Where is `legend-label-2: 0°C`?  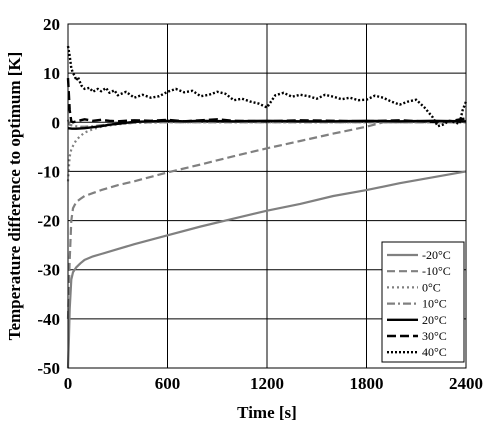
legend-label-2: 0°C is located at coordinates (431, 287).